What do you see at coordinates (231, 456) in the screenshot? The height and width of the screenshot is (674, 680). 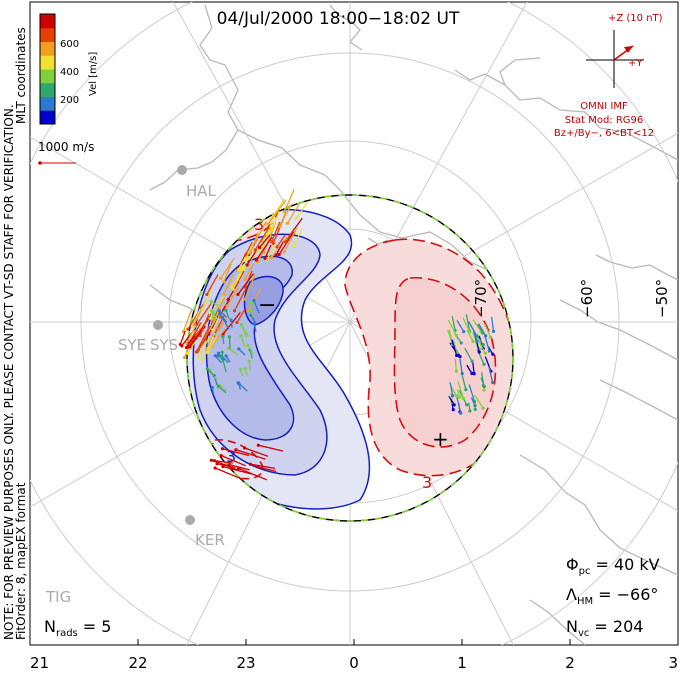 I see `contour-label-3c: 3` at bounding box center [231, 456].